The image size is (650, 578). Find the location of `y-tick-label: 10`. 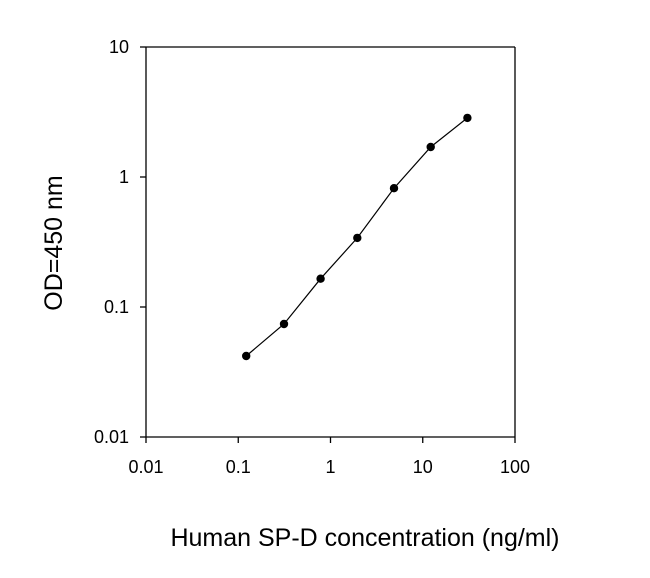

y-tick-label: 10 is located at coordinates (119, 47).